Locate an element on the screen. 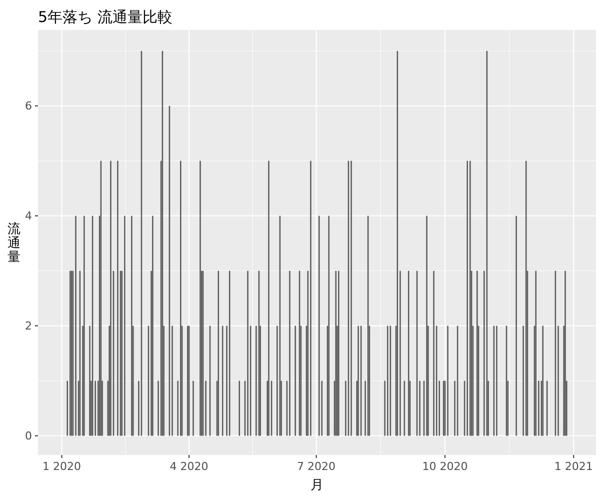  y-tick-label: 0 is located at coordinates (28, 436).